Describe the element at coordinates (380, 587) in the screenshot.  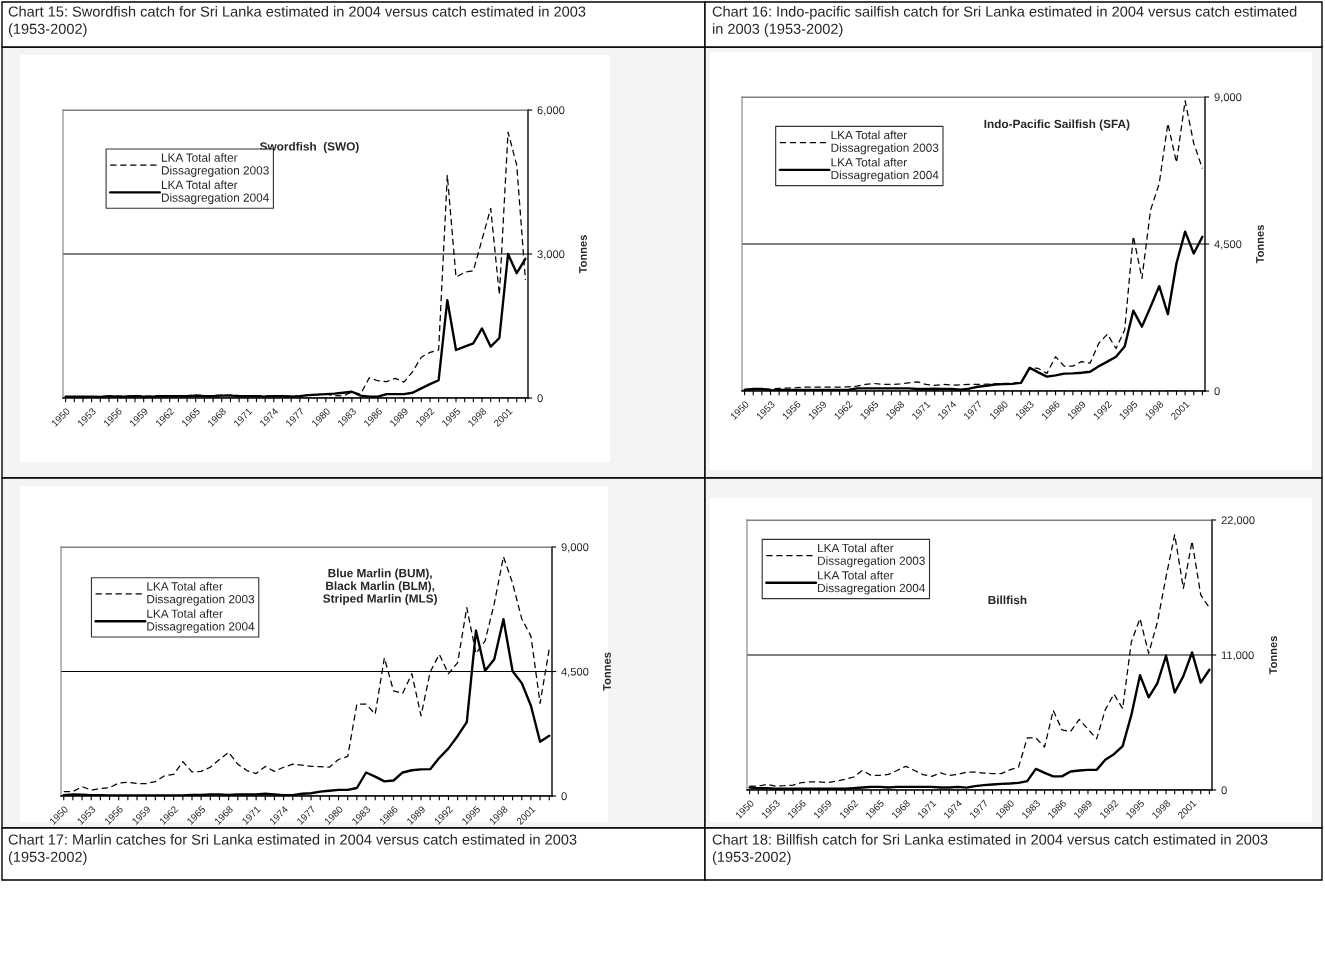
I see `text: Blue Marlin (BUM), Black Marlin (BLM), Striped Marlin (MLS)` at that location.